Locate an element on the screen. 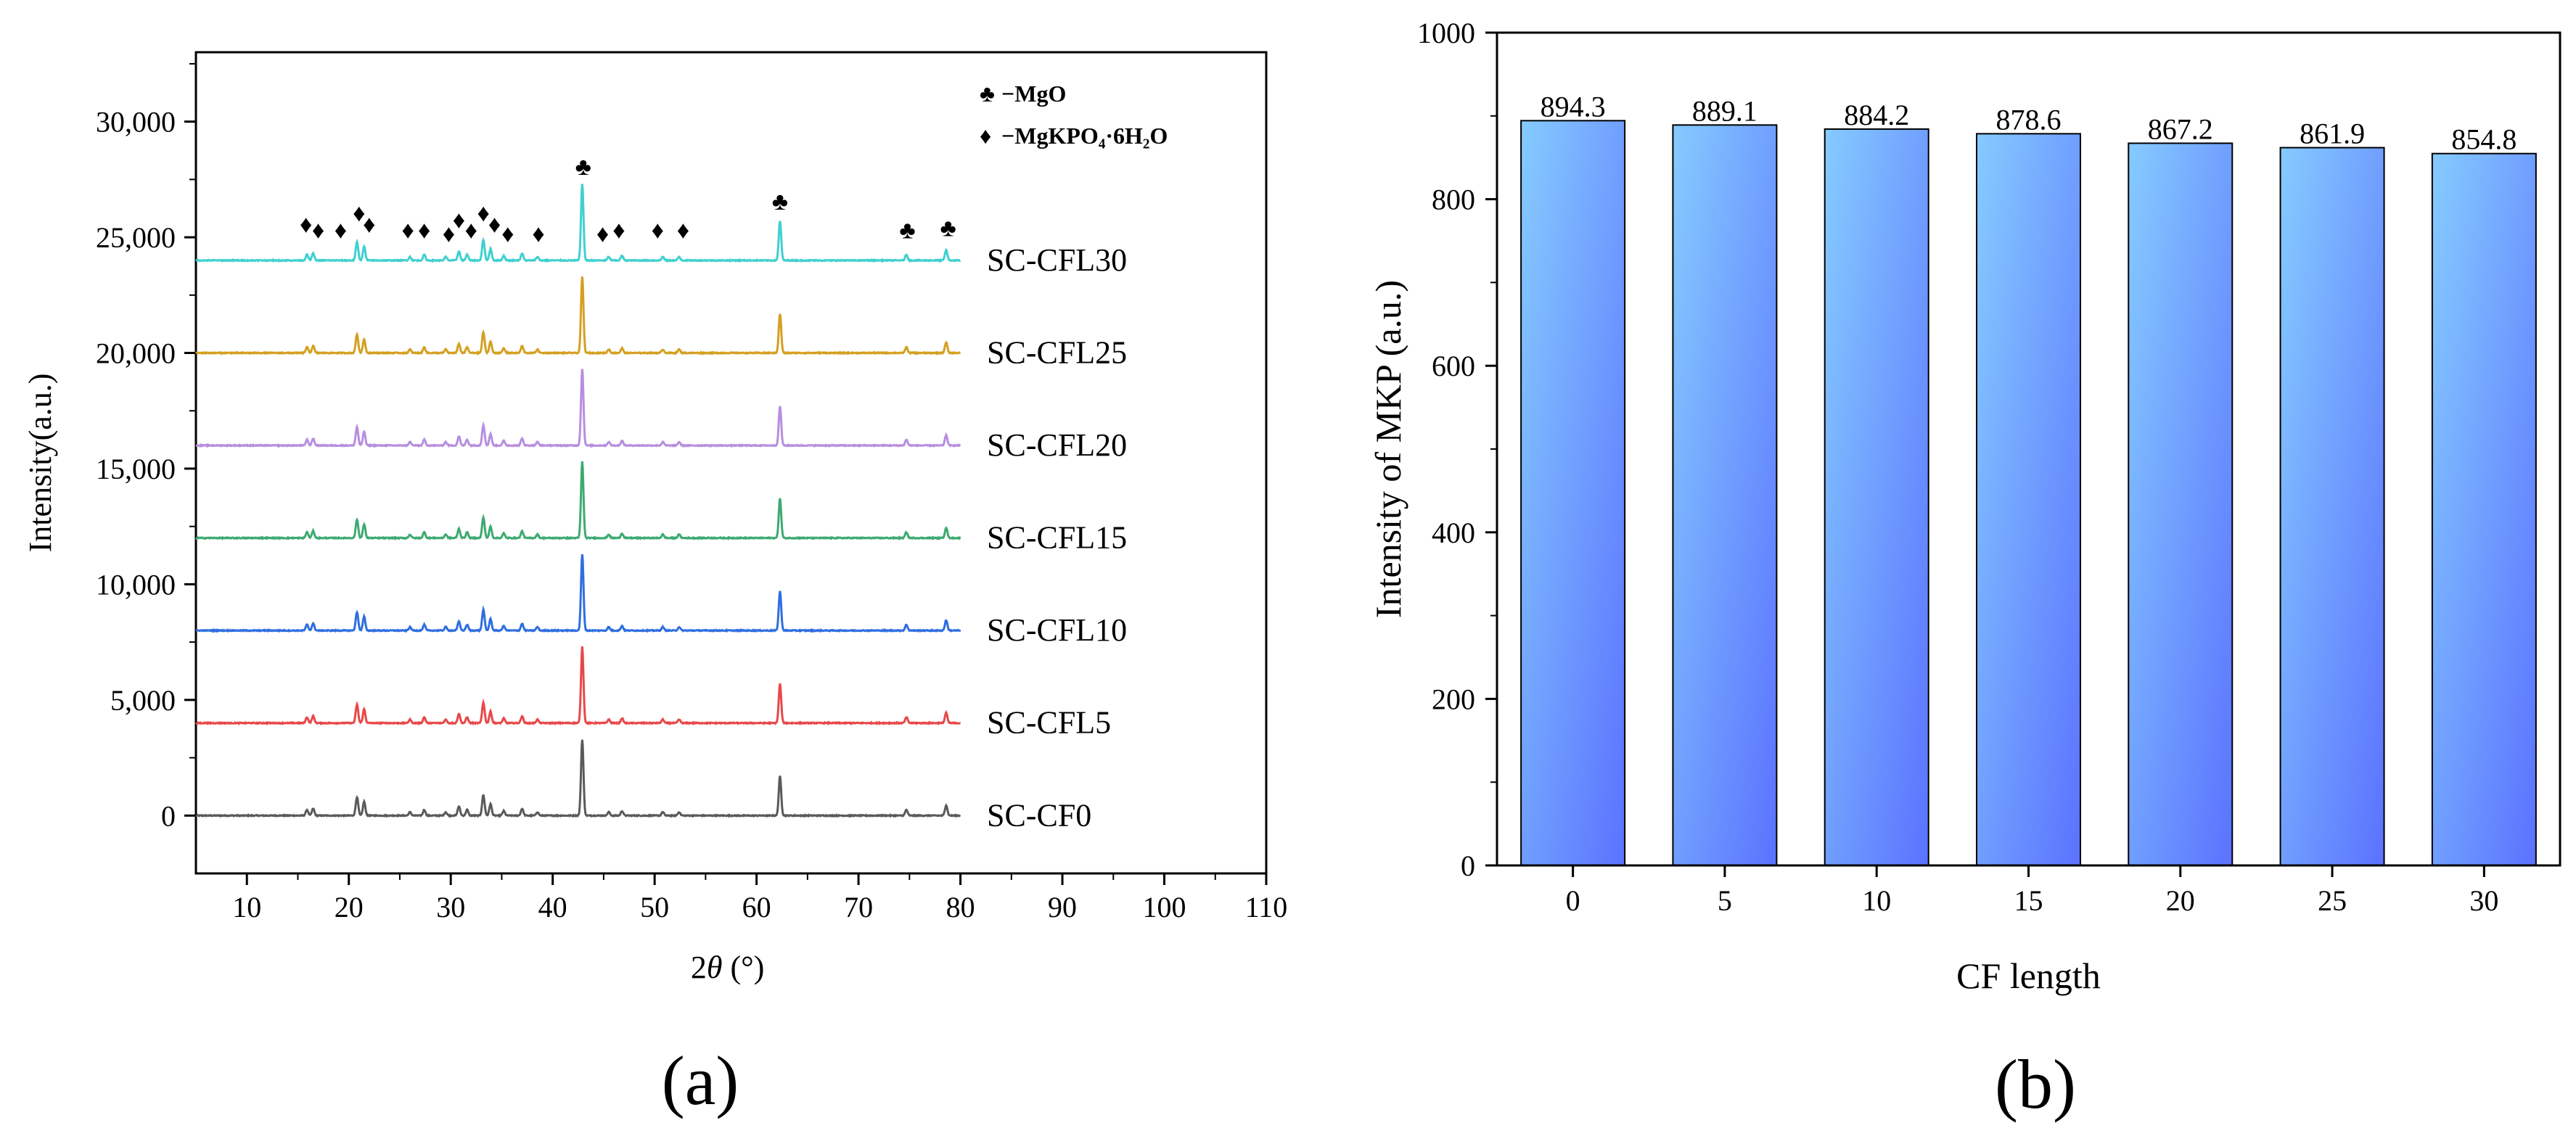  xrd-legend-label: −MgO is located at coordinates (1033, 94).